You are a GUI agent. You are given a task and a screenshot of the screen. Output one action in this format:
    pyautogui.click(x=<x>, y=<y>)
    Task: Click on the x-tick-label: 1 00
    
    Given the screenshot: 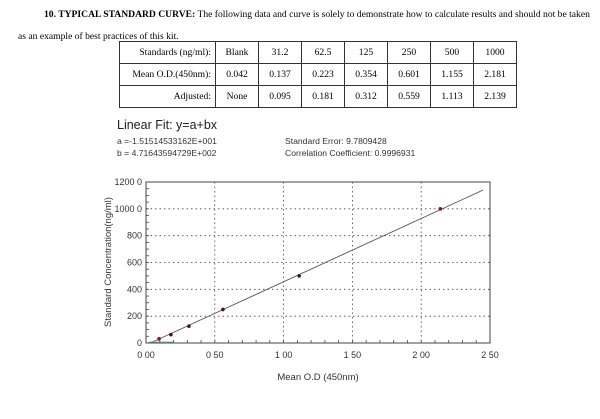 What is the action you would take?
    pyautogui.click(x=284, y=355)
    